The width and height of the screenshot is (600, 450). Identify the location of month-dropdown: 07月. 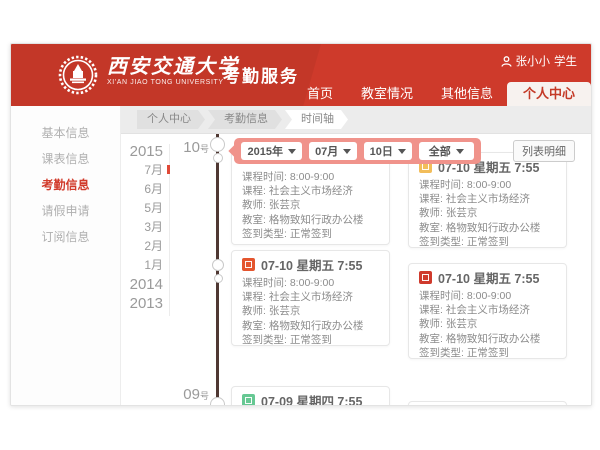
(333, 151).